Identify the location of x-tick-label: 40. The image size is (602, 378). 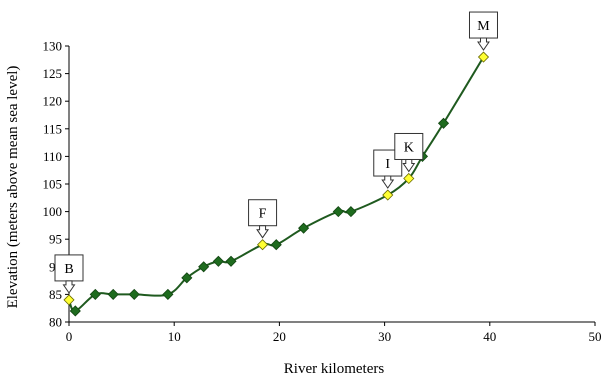
(489, 336).